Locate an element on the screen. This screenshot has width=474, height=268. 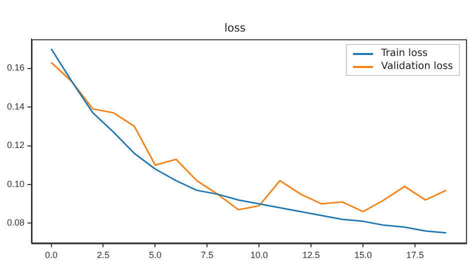
x-tick-label: 10.0 is located at coordinates (259, 255).